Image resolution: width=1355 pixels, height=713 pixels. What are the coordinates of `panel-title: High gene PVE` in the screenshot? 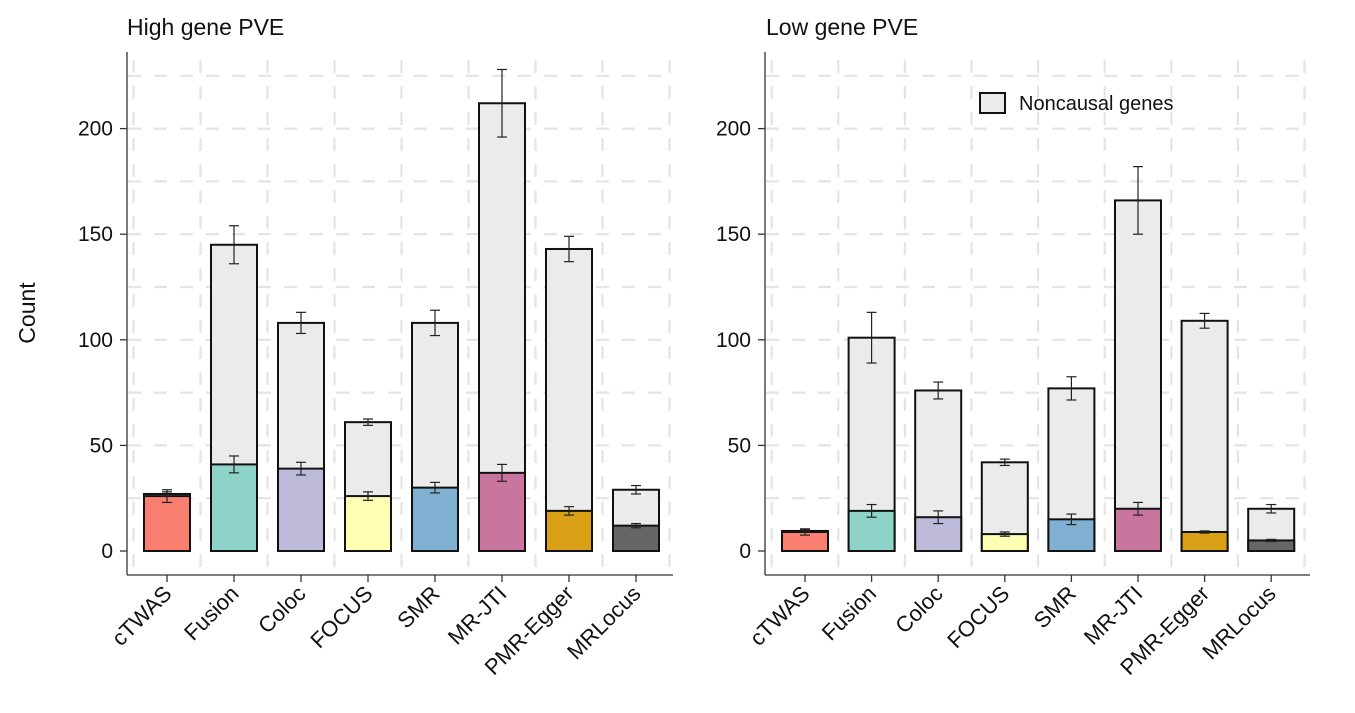 It's located at (205, 27).